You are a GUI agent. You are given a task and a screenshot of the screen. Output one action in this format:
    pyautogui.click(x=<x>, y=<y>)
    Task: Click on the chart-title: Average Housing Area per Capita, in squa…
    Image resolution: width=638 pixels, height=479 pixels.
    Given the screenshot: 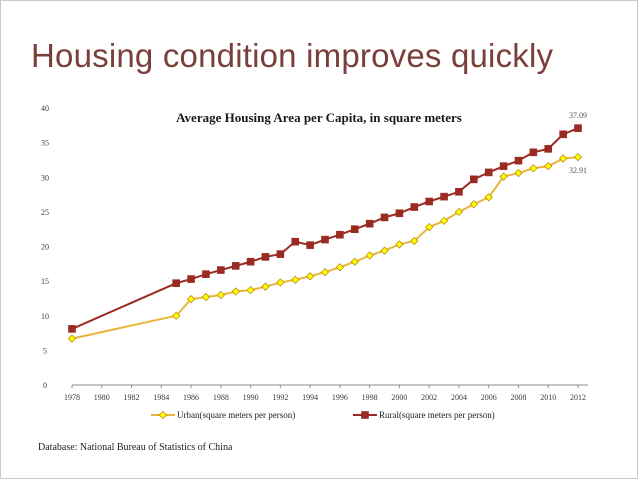 What is the action you would take?
    pyautogui.click(x=319, y=117)
    